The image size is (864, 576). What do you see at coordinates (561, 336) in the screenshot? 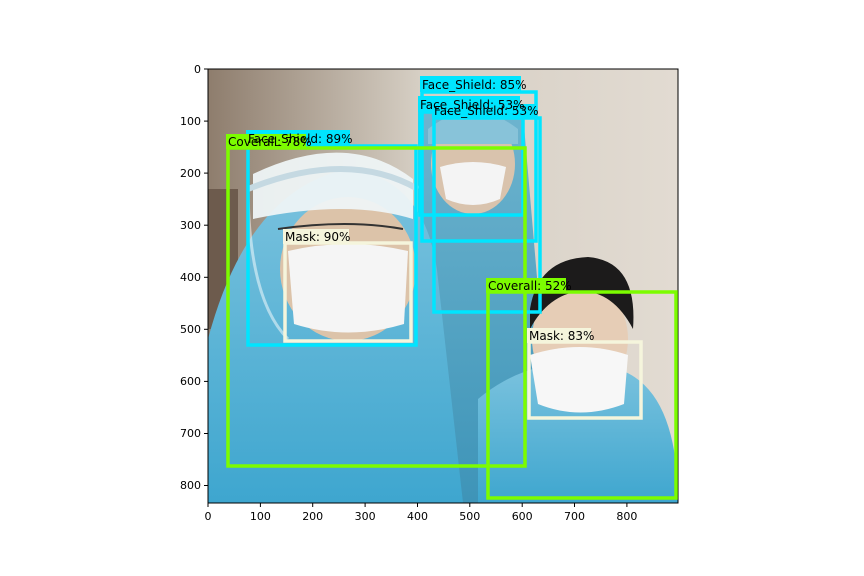
I see `detection-label: Mask: 83%` at bounding box center [561, 336].